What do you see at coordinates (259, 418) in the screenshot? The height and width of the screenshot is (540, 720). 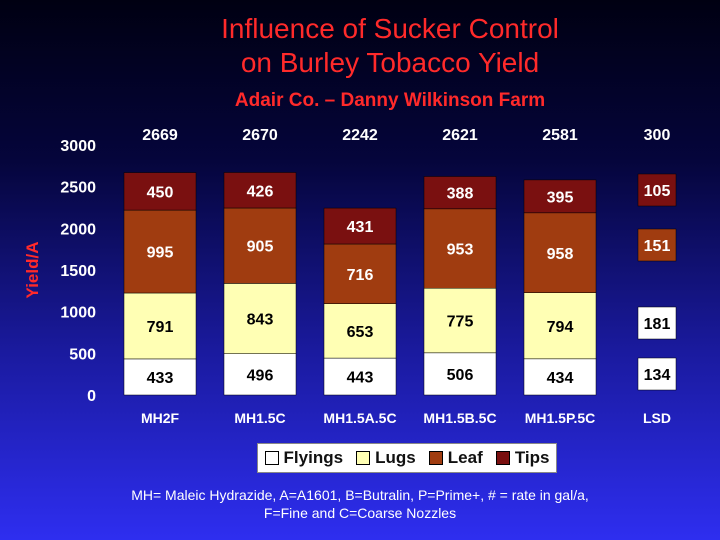 I see `x-category-label: MH1.5C` at bounding box center [259, 418].